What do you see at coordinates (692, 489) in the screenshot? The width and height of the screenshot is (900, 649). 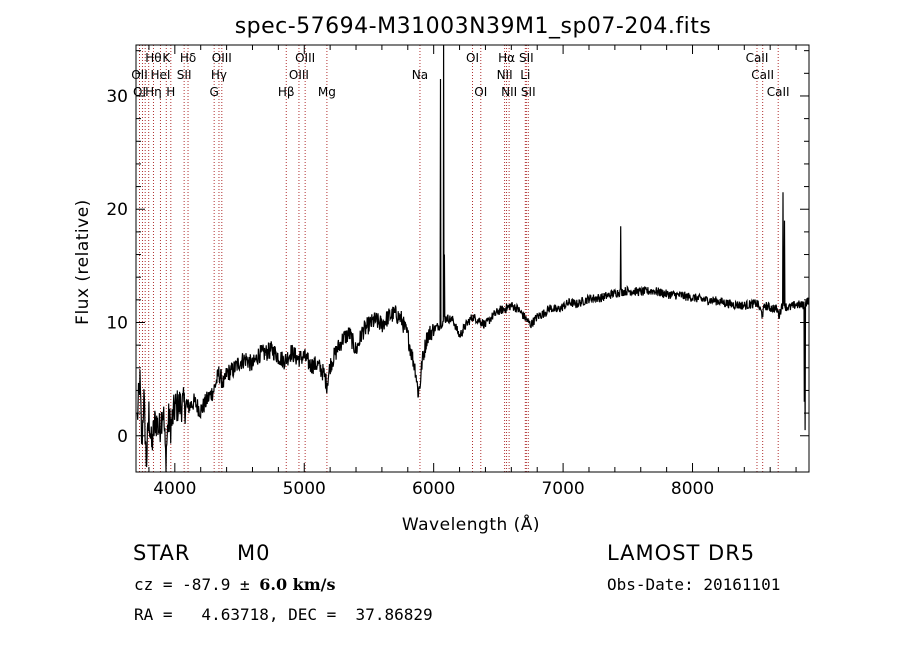 I see `x-tick-label: 8000` at bounding box center [692, 489].